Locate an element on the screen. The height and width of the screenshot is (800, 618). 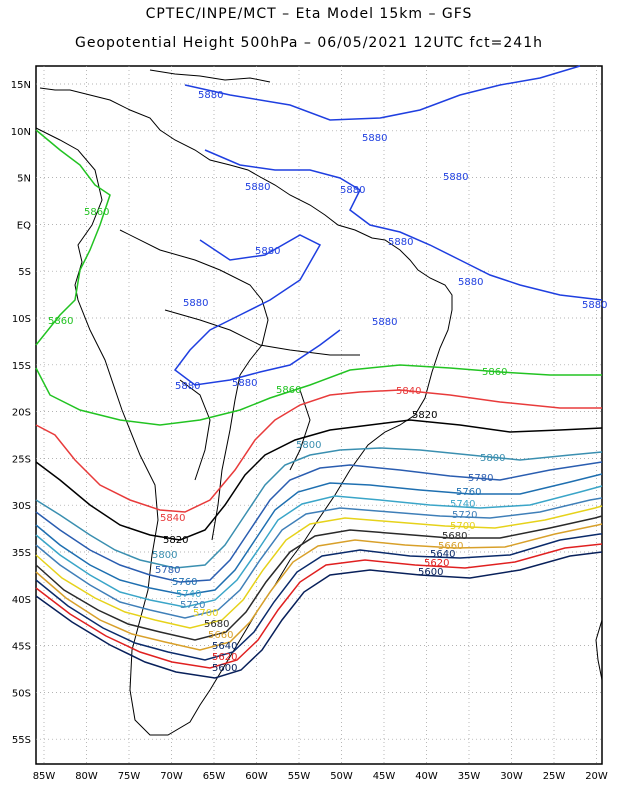
latitude-label: 20S is located at coordinates (21, 413).